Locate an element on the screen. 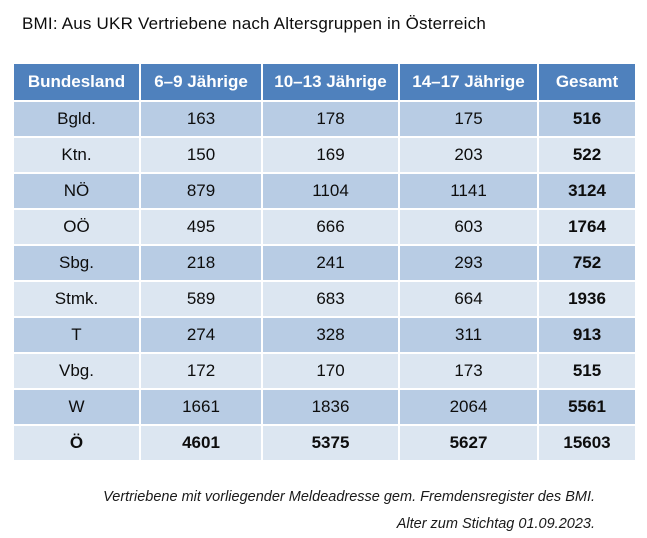 The height and width of the screenshot is (538, 647). table-row: T 274 328 311 913 is located at coordinates (324, 335).